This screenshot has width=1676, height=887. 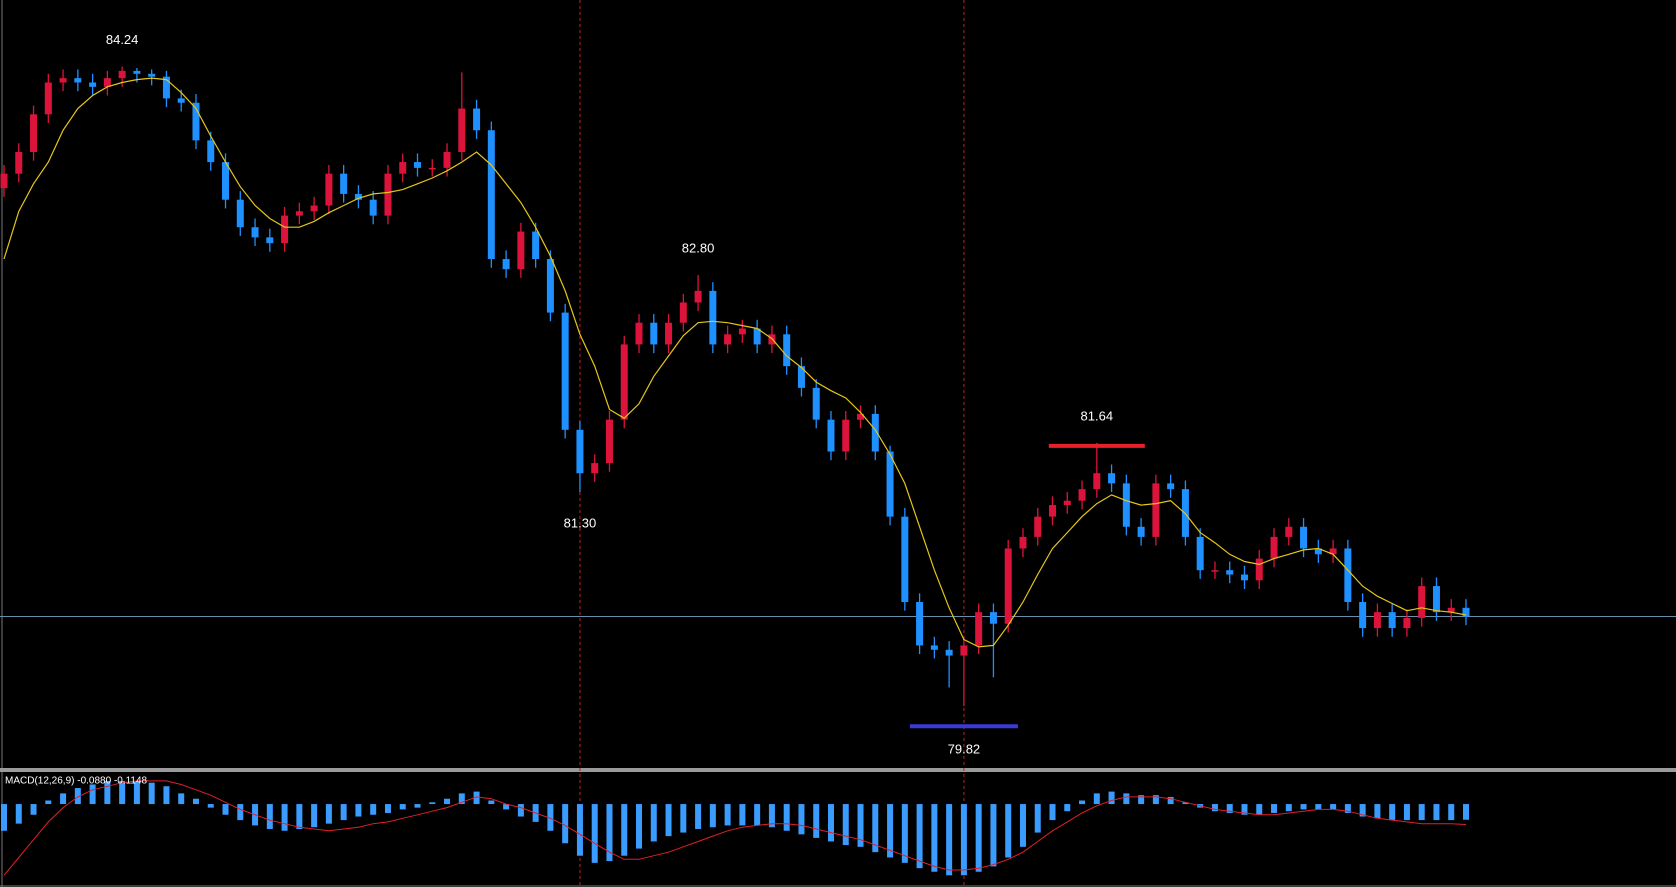 What do you see at coordinates (122, 39) in the screenshot?
I see `price-annotation: 84.24` at bounding box center [122, 39].